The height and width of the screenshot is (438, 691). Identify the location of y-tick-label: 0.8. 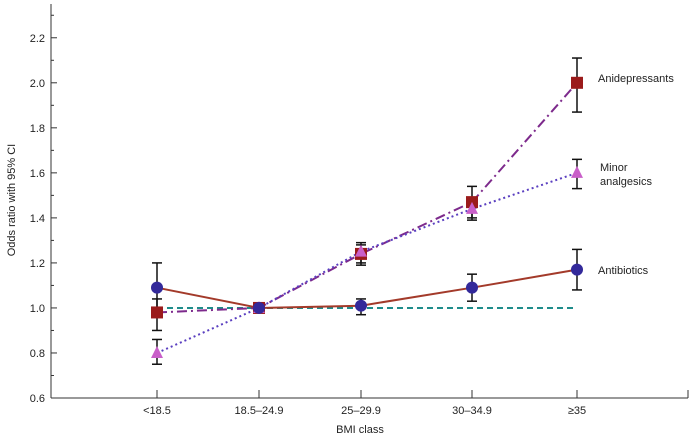
(37, 354).